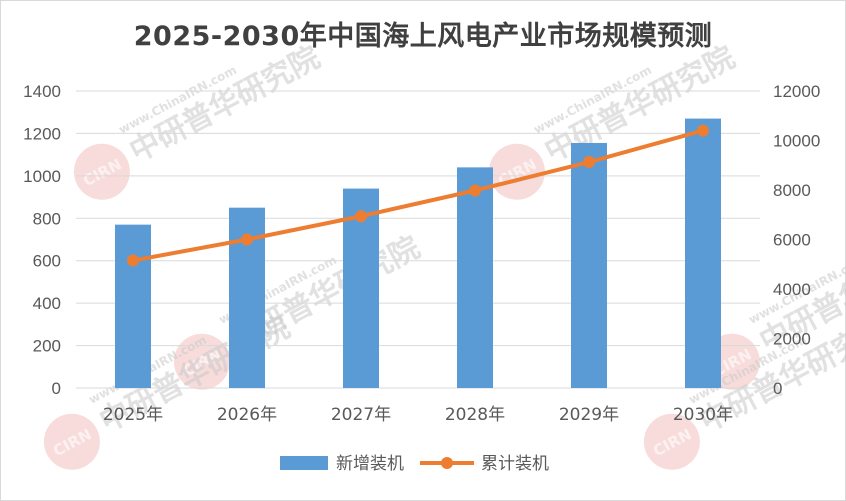  I want to click on right-tick-label: 6000, so click(792, 240).